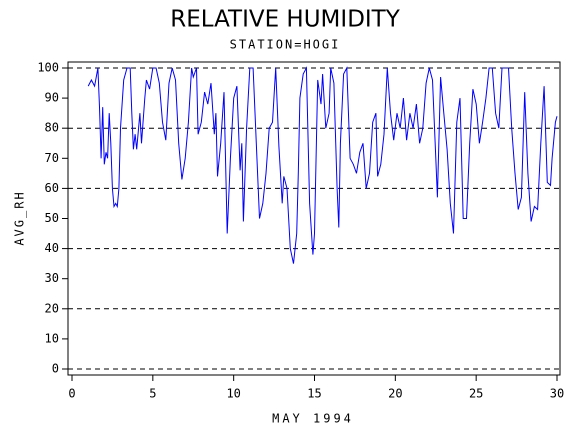 The image size is (570, 434). I want to click on x-axis-label: MAY 1994, so click(313, 419).